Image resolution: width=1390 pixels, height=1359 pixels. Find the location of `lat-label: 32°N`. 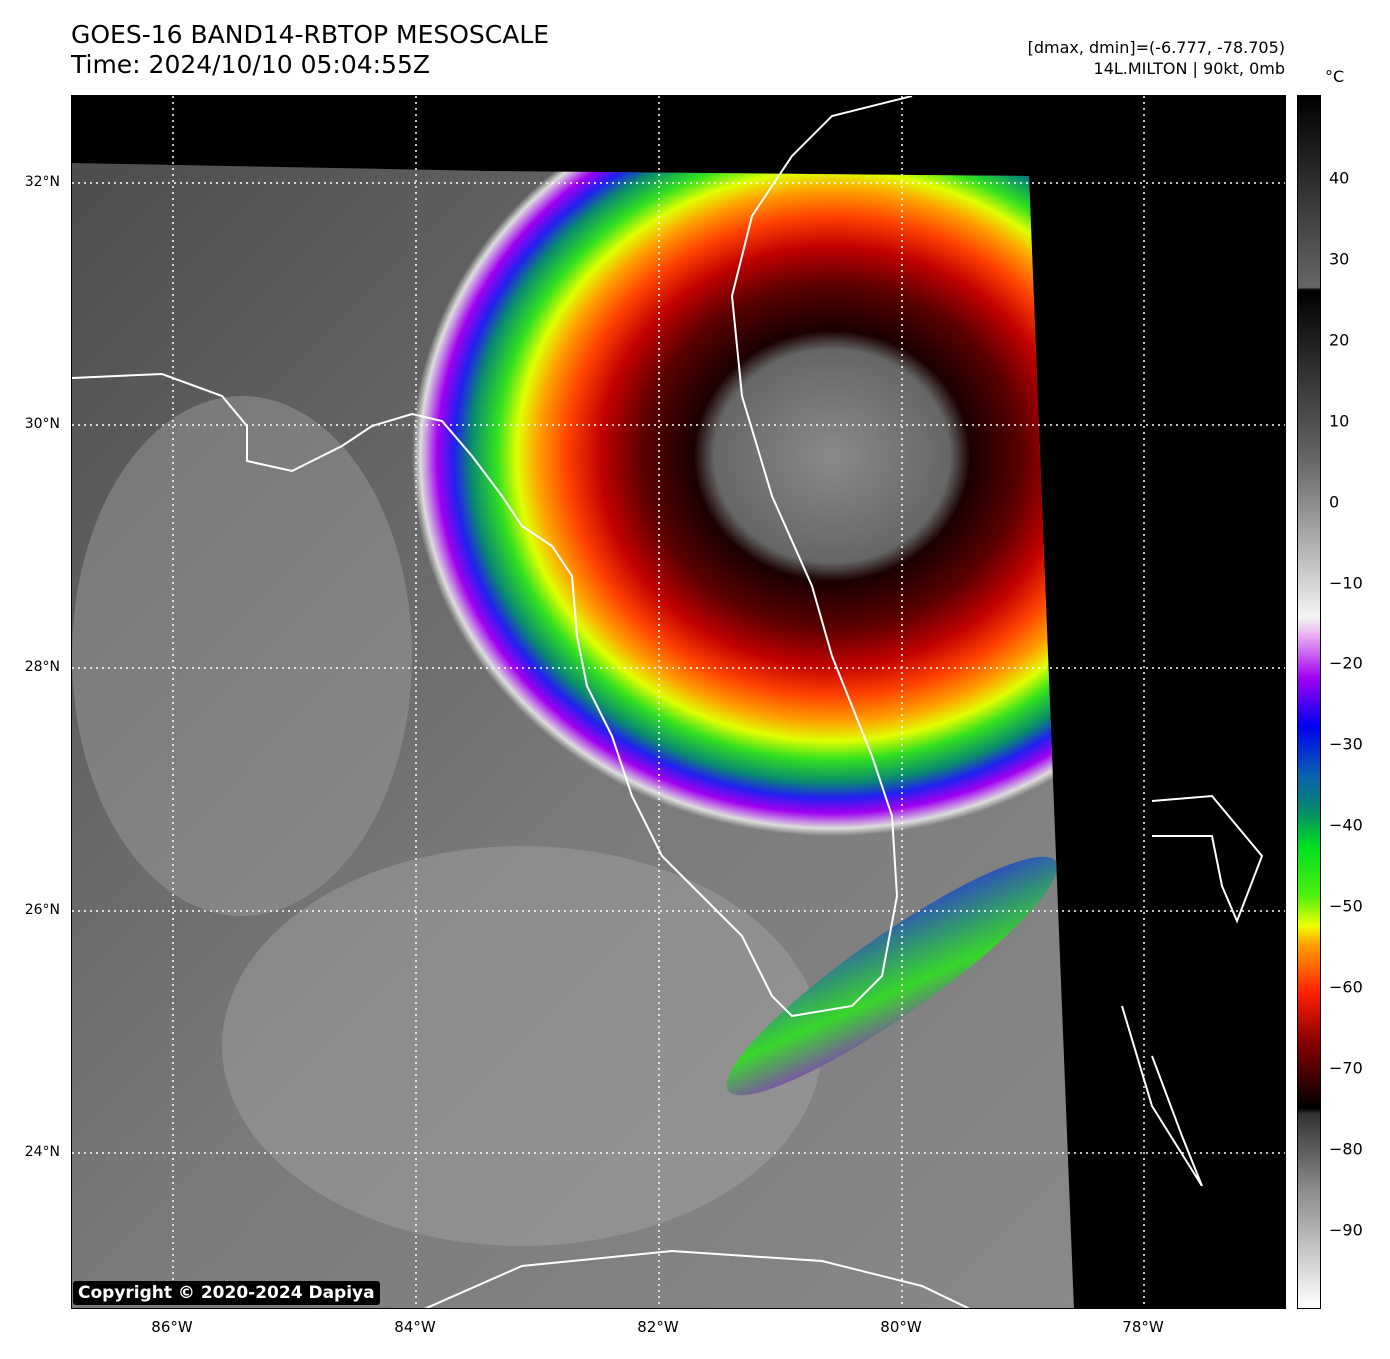

lat-label: 32°N is located at coordinates (42, 182).